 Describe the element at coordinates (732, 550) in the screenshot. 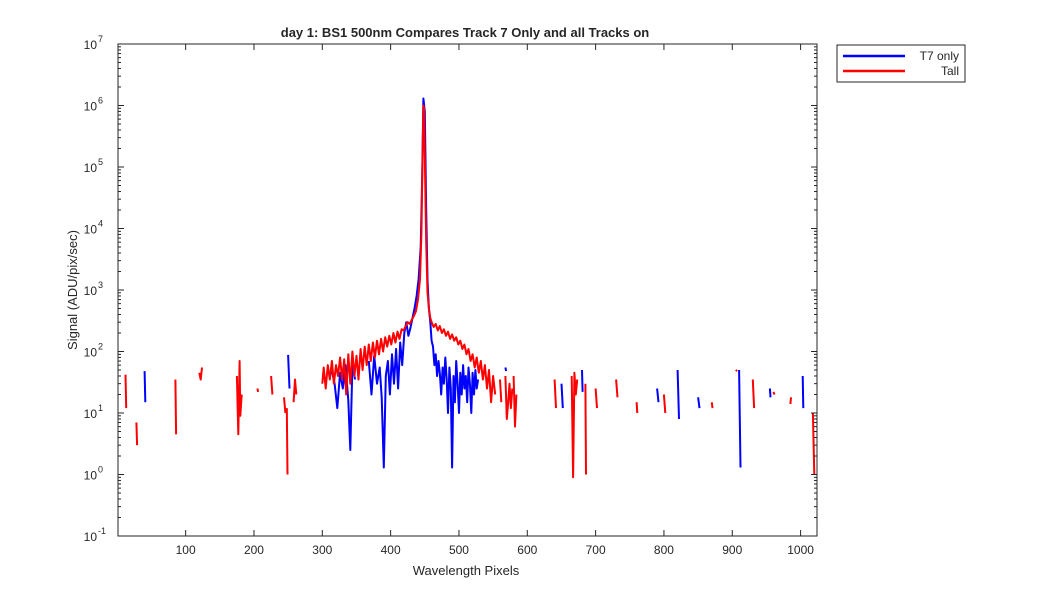

I see `x-tick-label: 900` at that location.